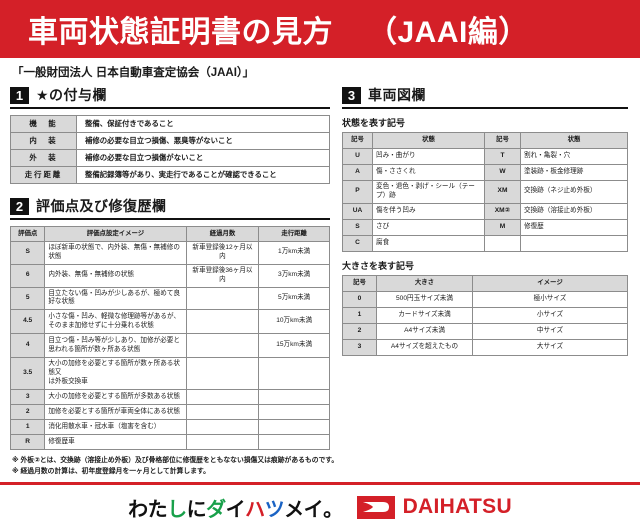 The image size is (640, 529). Describe the element at coordinates (115, 427) in the screenshot. I see `cell-image: 消化用散水車・冠水車（塩害を含む）` at that location.